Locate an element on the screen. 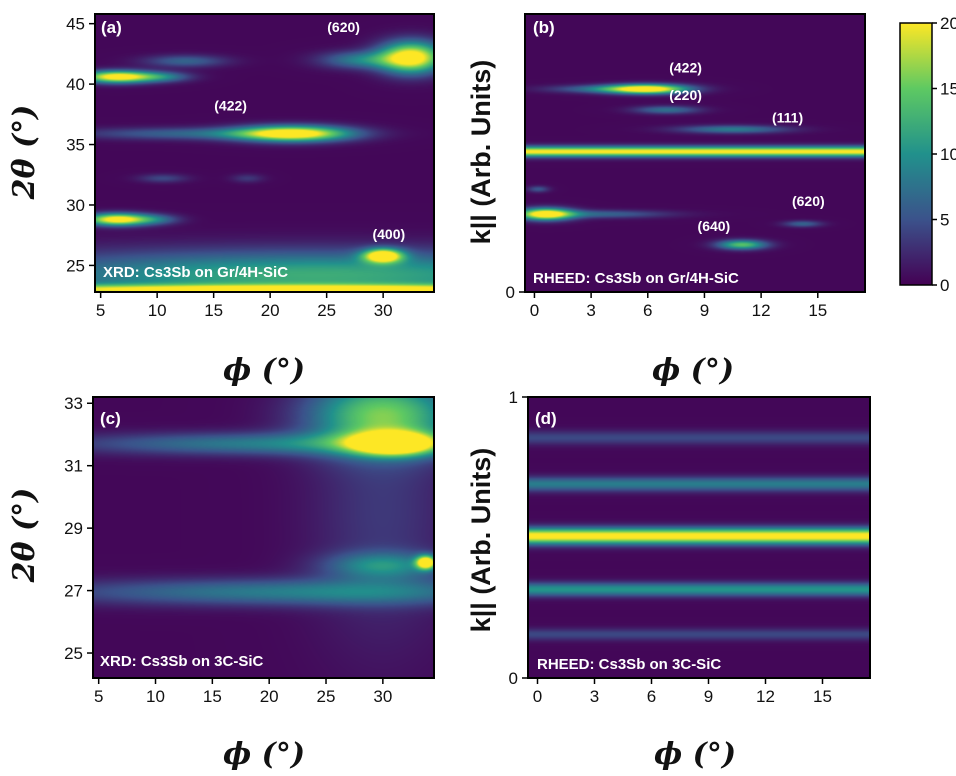 The width and height of the screenshot is (956, 776). axes-frame-c is located at coordinates (263, 537).